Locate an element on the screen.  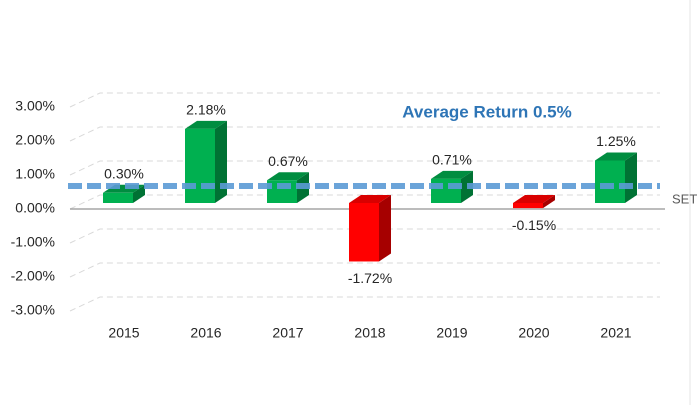
x-tick-label: 2016 is located at coordinates (205, 333).